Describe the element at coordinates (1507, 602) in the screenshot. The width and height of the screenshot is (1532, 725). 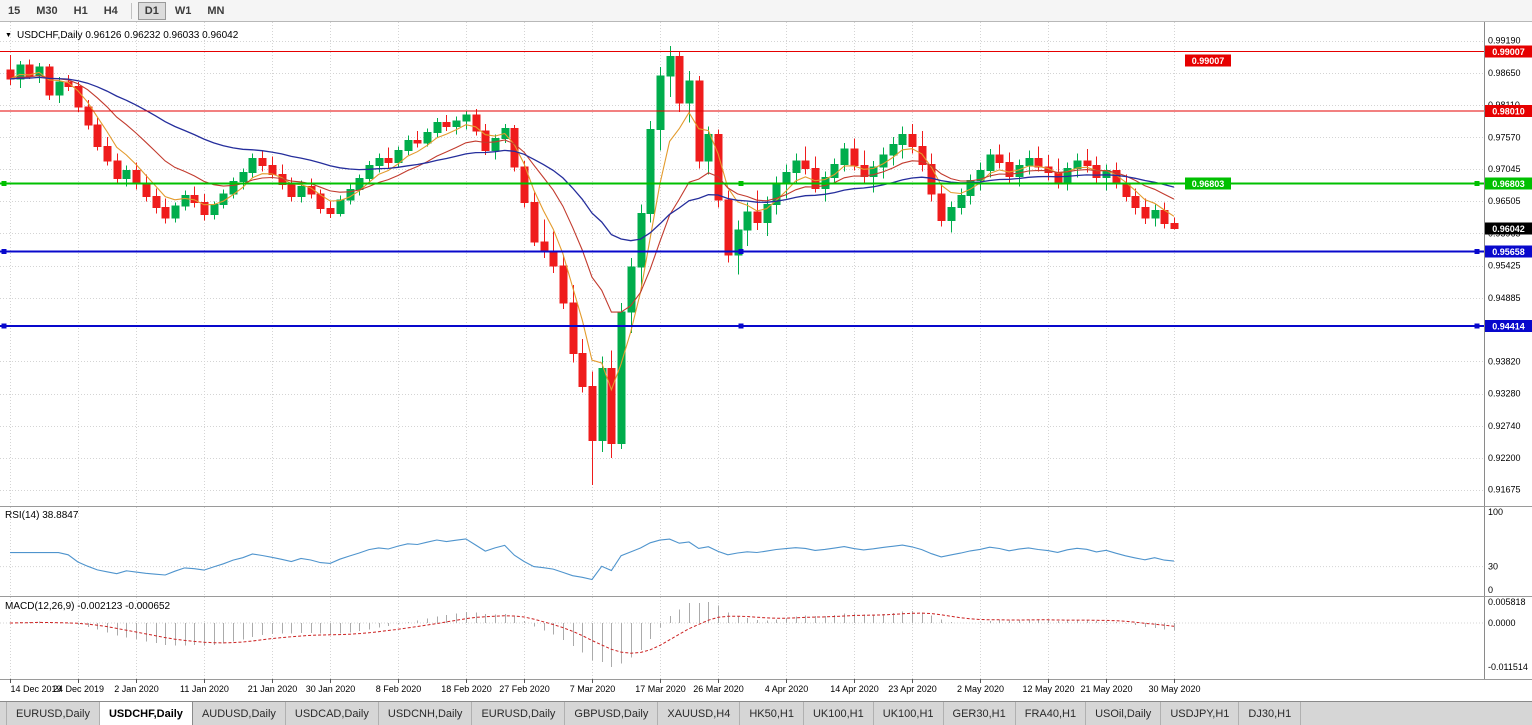
I see `macd-axis-label: 0.005818` at that location.